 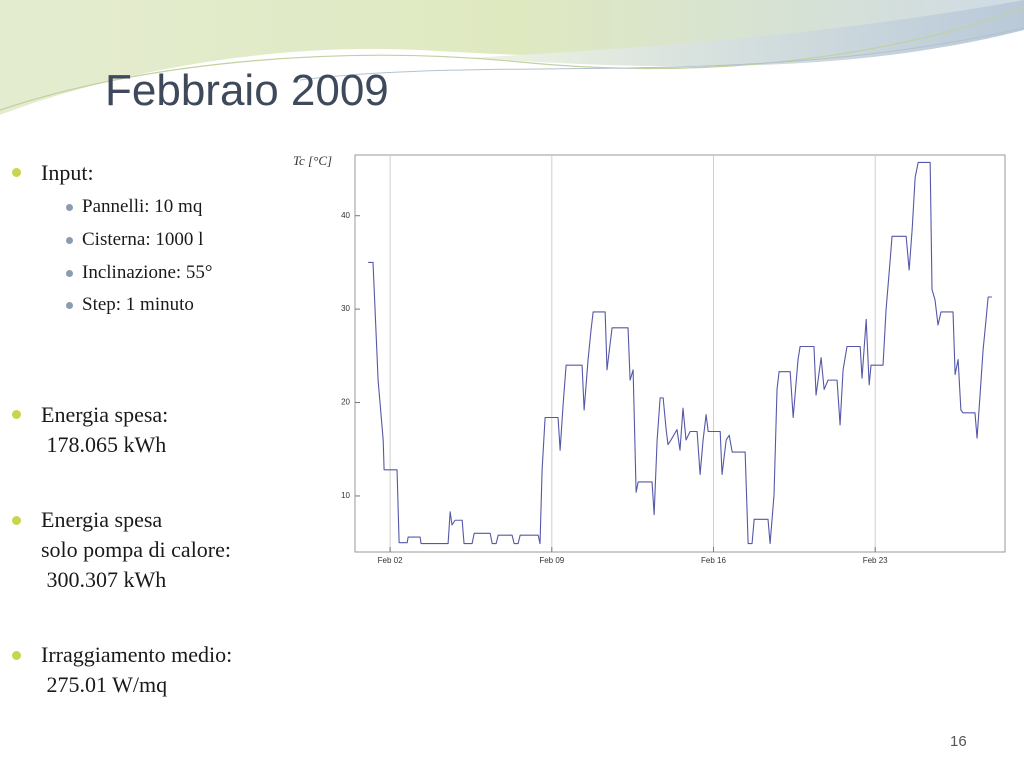 I want to click on page-number: 16, so click(x=958, y=741).